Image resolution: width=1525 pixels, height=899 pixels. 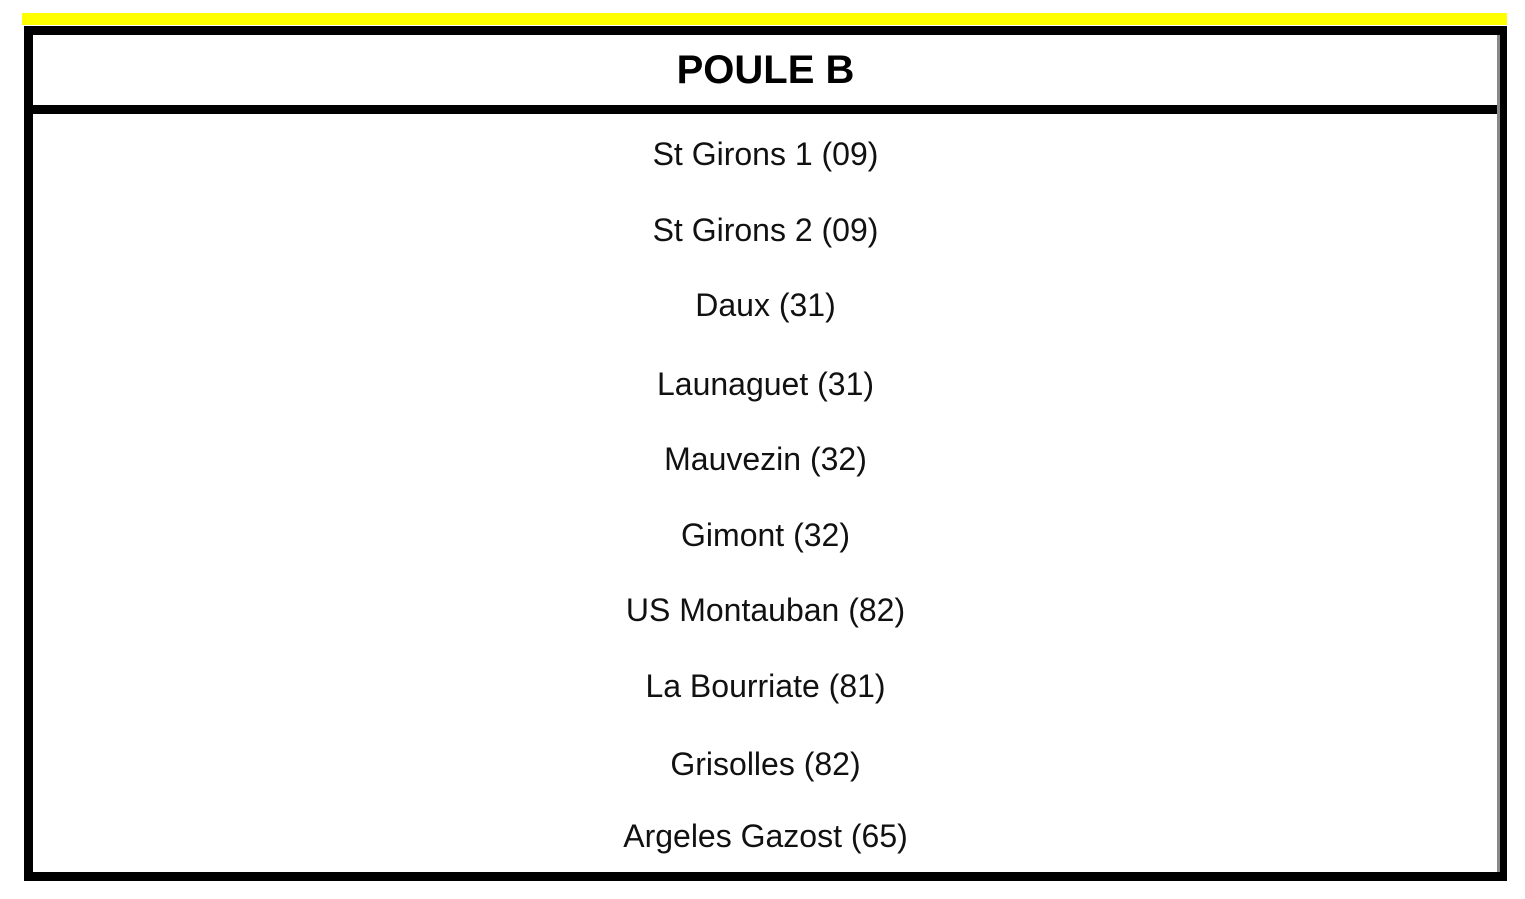 What do you see at coordinates (764, 19) in the screenshot?
I see `yellow-top-band` at bounding box center [764, 19].